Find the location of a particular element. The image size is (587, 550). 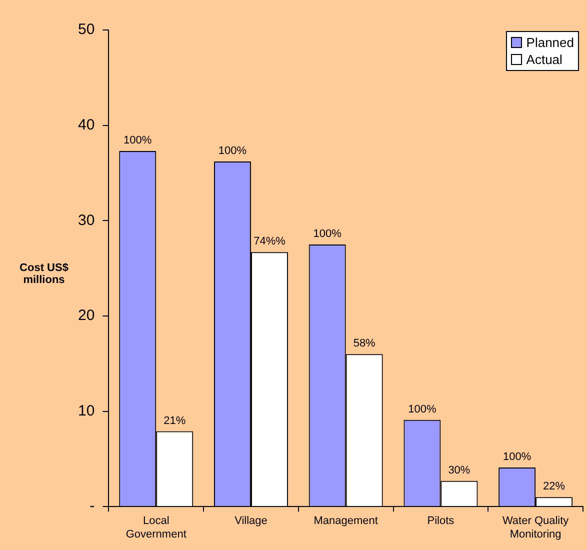

y-tick-label: 30 is located at coordinates (86, 220).